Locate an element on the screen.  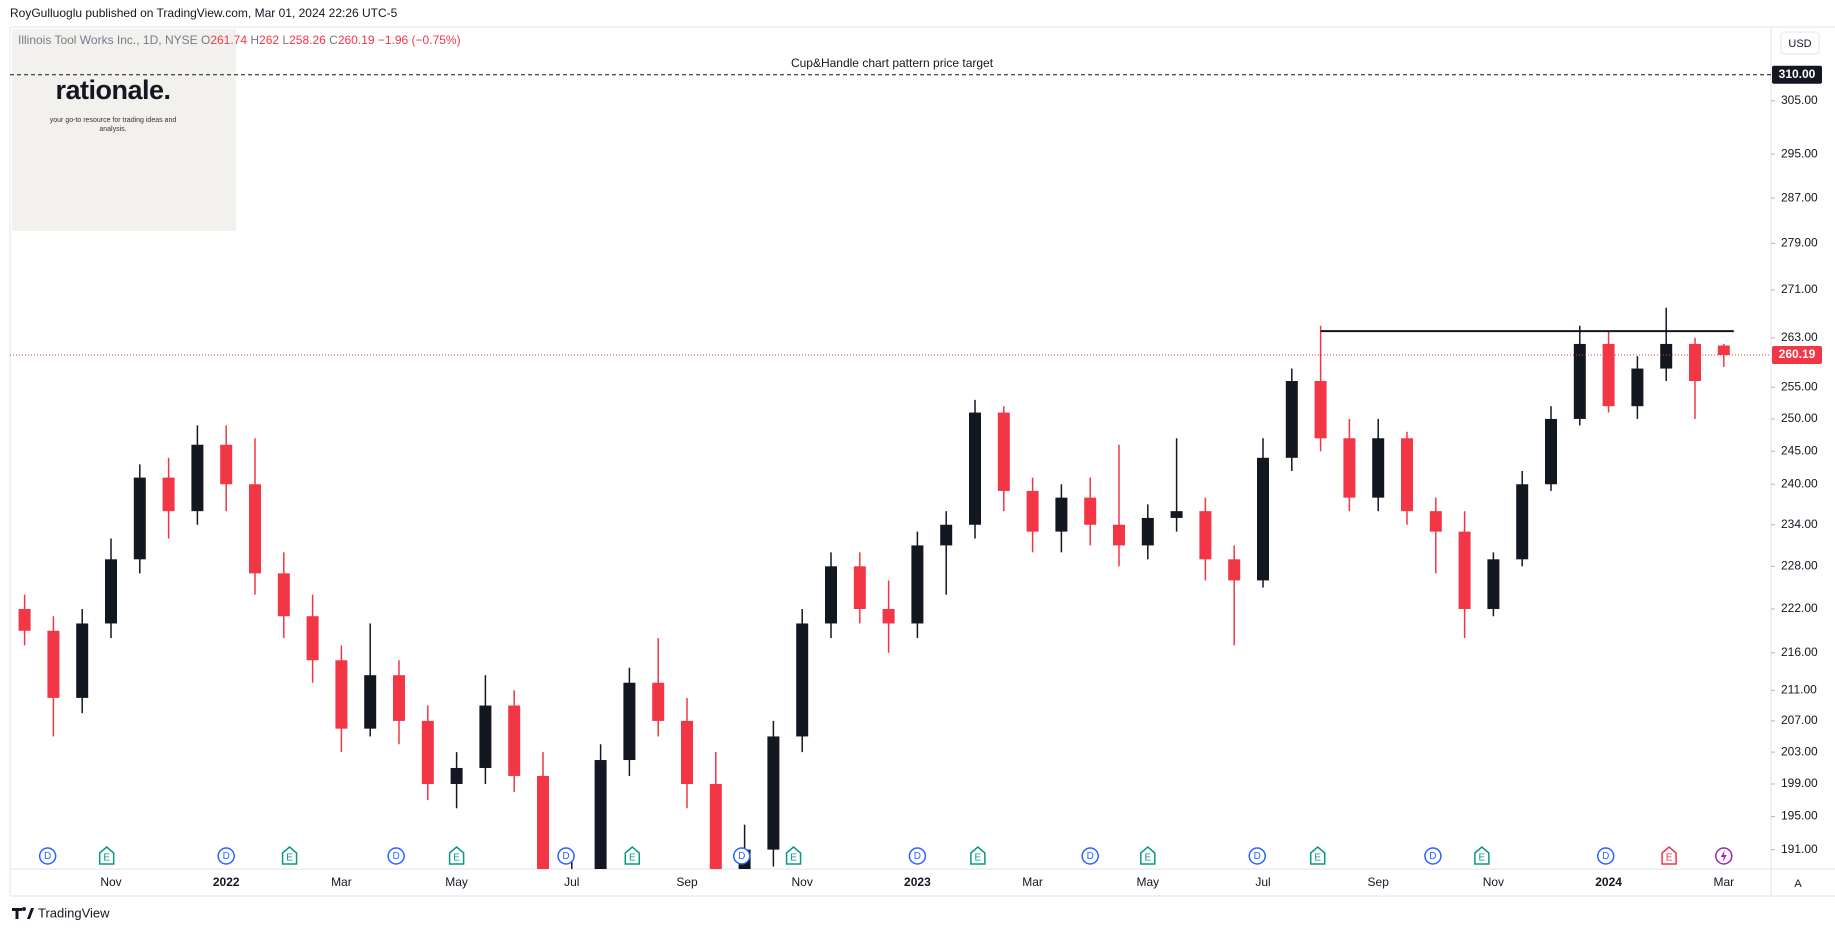
ohlc-letter: C is located at coordinates (333, 40).